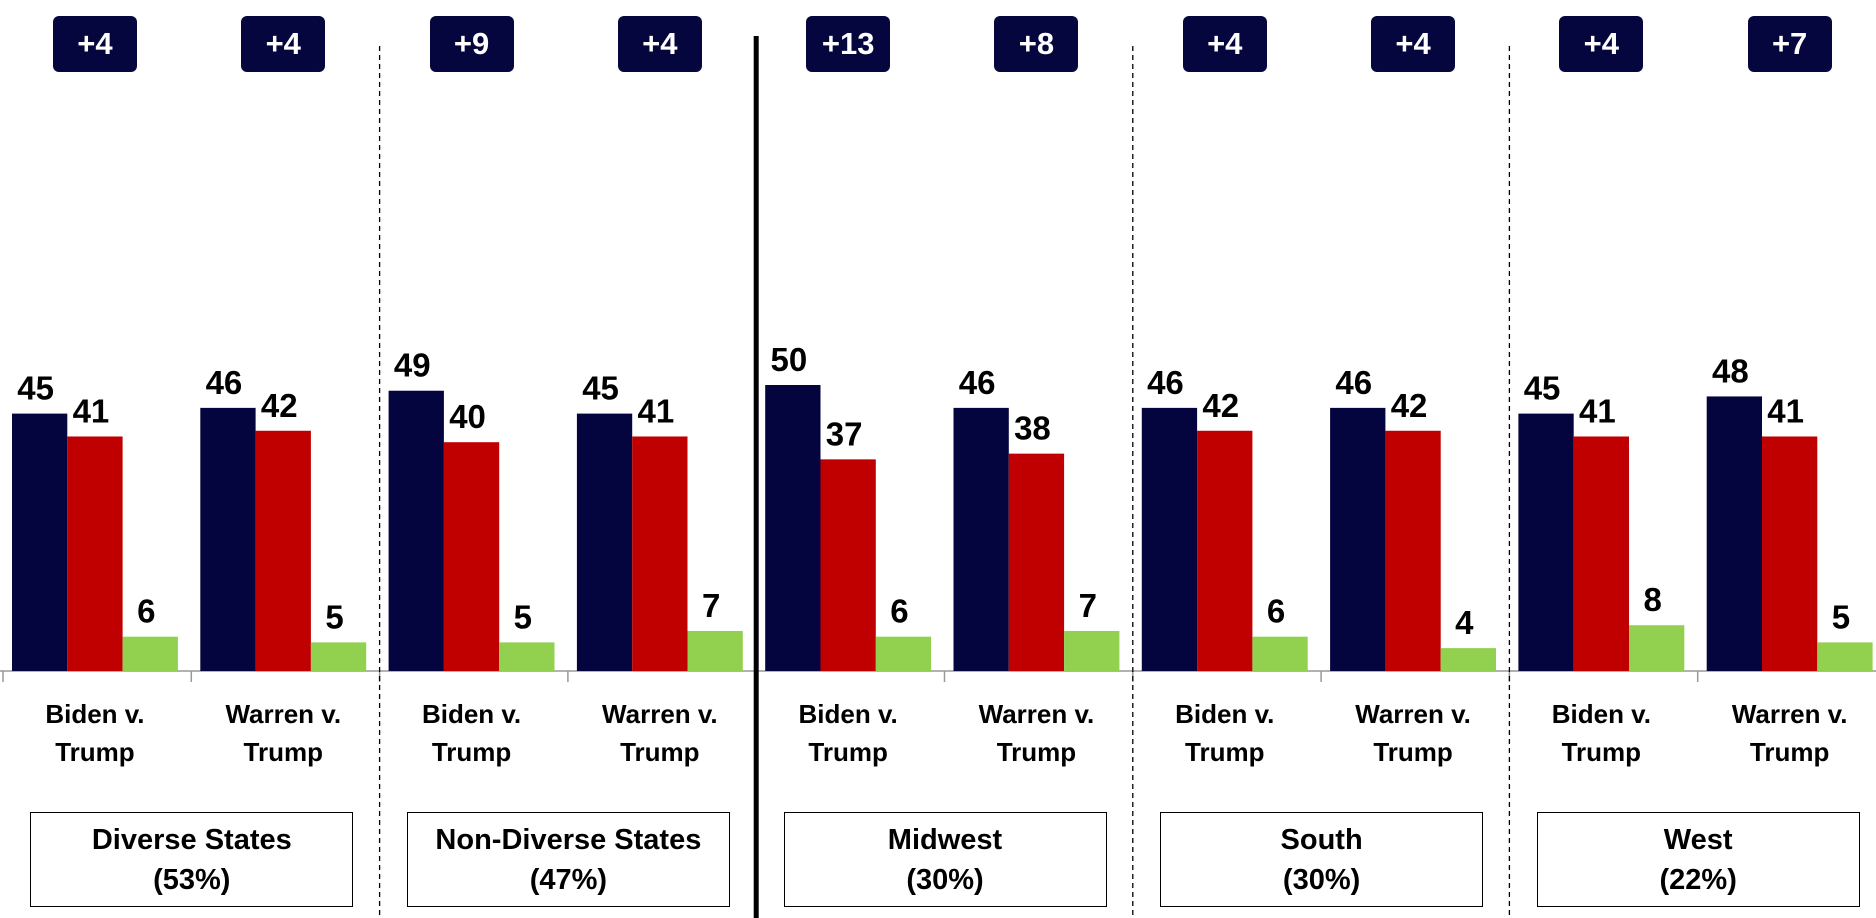 The image size is (1876, 918). Describe the element at coordinates (1730, 370) in the screenshot. I see `value-label: 48` at that location.